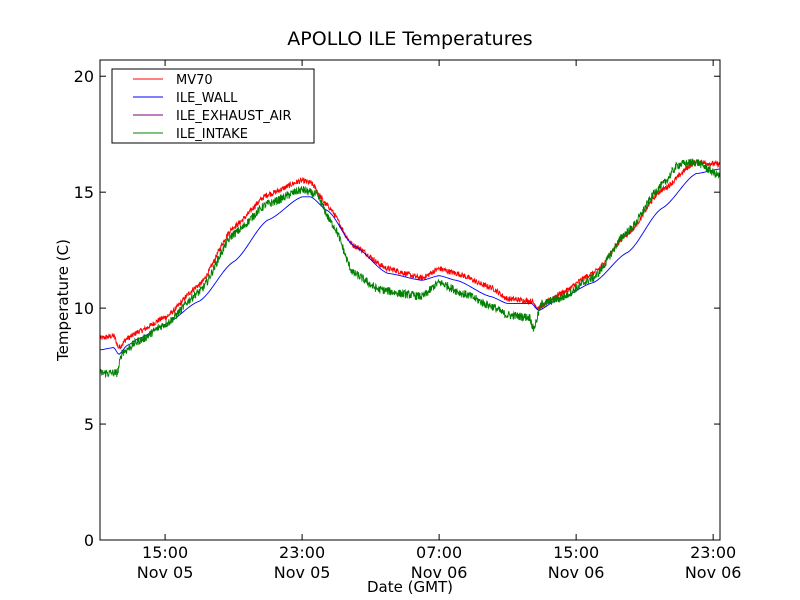 The width and height of the screenshot is (800, 600). What do you see at coordinates (63, 300) in the screenshot?
I see `y-axis-label: Temperature (C)` at bounding box center [63, 300].